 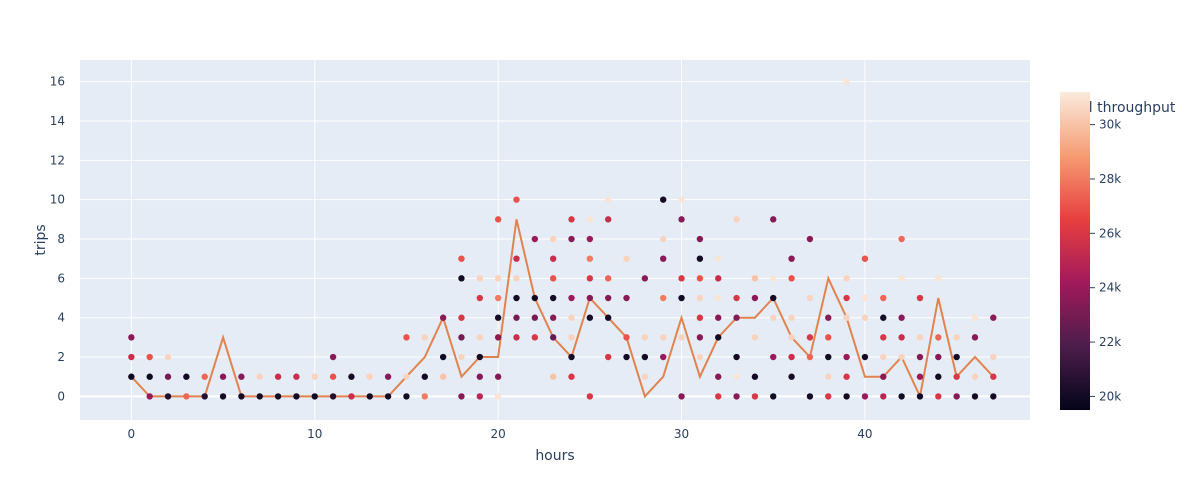 I want to click on y-tick-label: 16, so click(x=57, y=82).